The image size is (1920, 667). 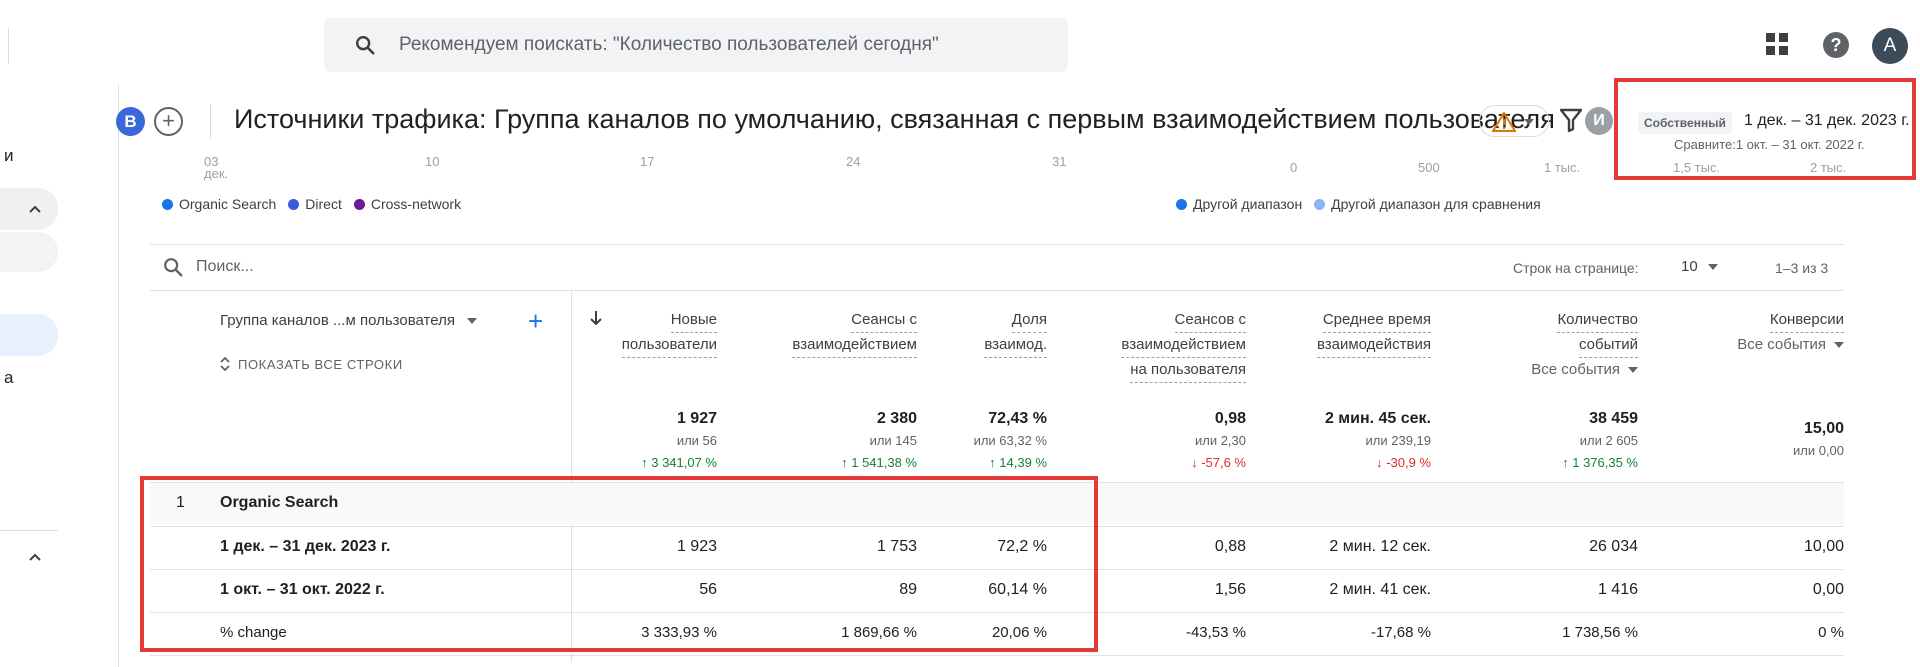 What do you see at coordinates (1059, 161) in the screenshot?
I see `axis-tick: 31` at bounding box center [1059, 161].